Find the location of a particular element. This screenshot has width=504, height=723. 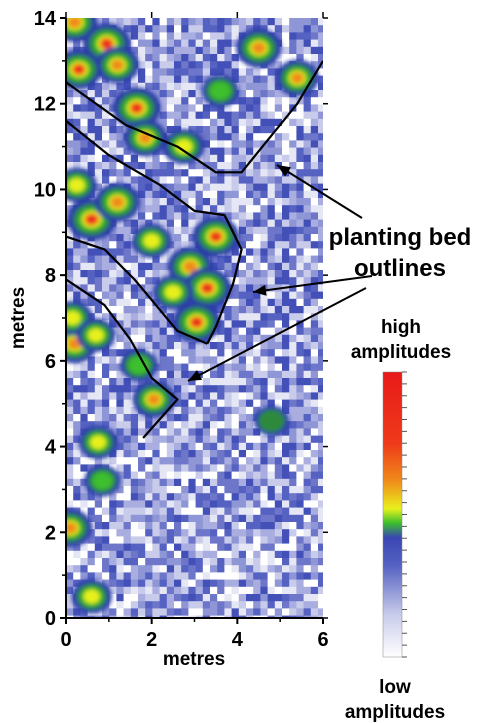

outline-line is located at coordinates (194, 117).